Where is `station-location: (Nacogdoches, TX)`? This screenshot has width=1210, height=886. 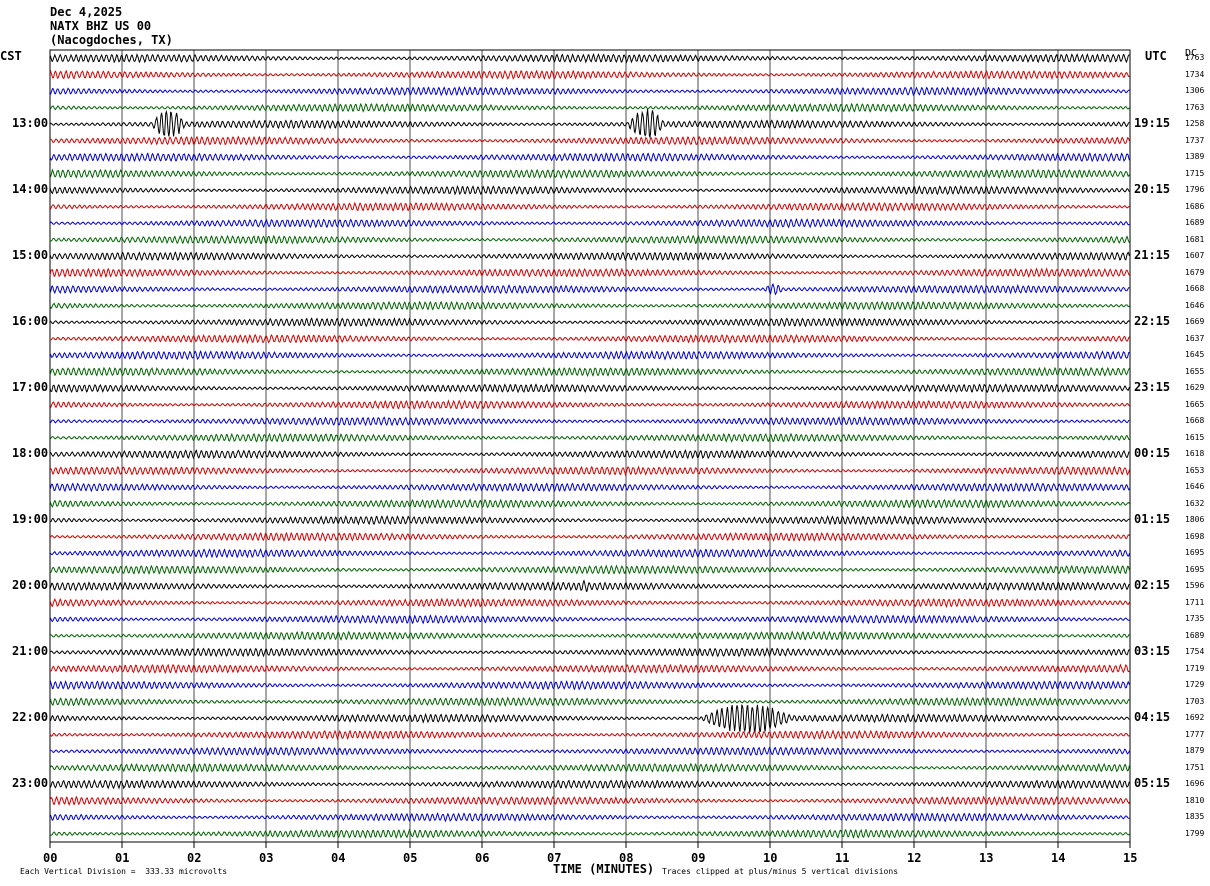 station-location: (Nacogdoches, TX) is located at coordinates (111, 40).